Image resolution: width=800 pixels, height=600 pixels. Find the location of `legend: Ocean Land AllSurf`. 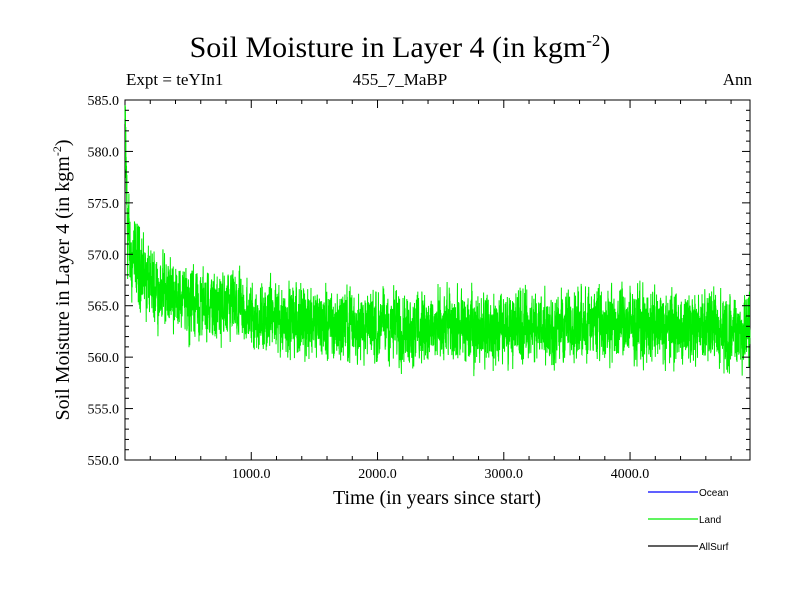

legend: Ocean Land AllSurf is located at coordinates (688, 520).